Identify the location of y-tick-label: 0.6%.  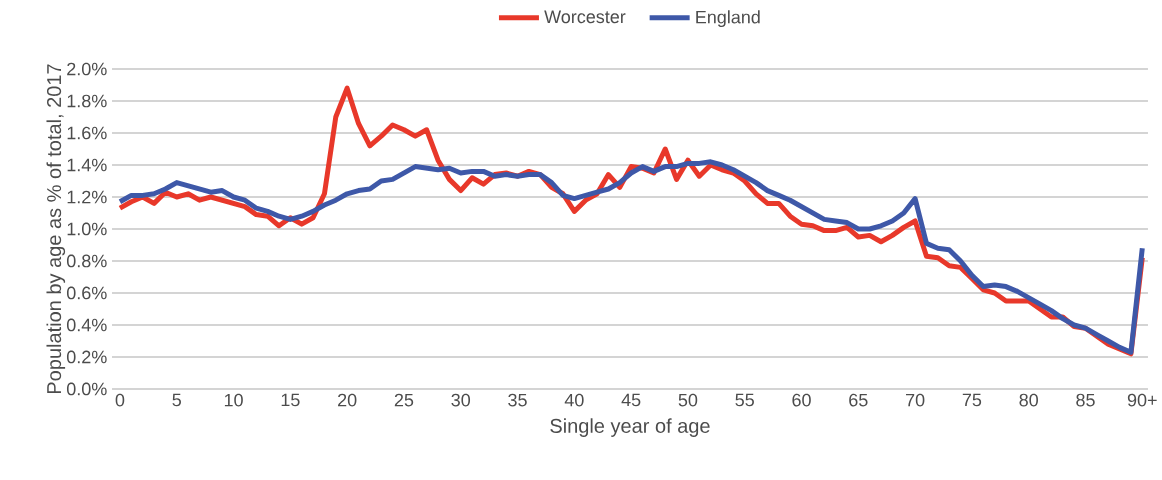
(86, 293).